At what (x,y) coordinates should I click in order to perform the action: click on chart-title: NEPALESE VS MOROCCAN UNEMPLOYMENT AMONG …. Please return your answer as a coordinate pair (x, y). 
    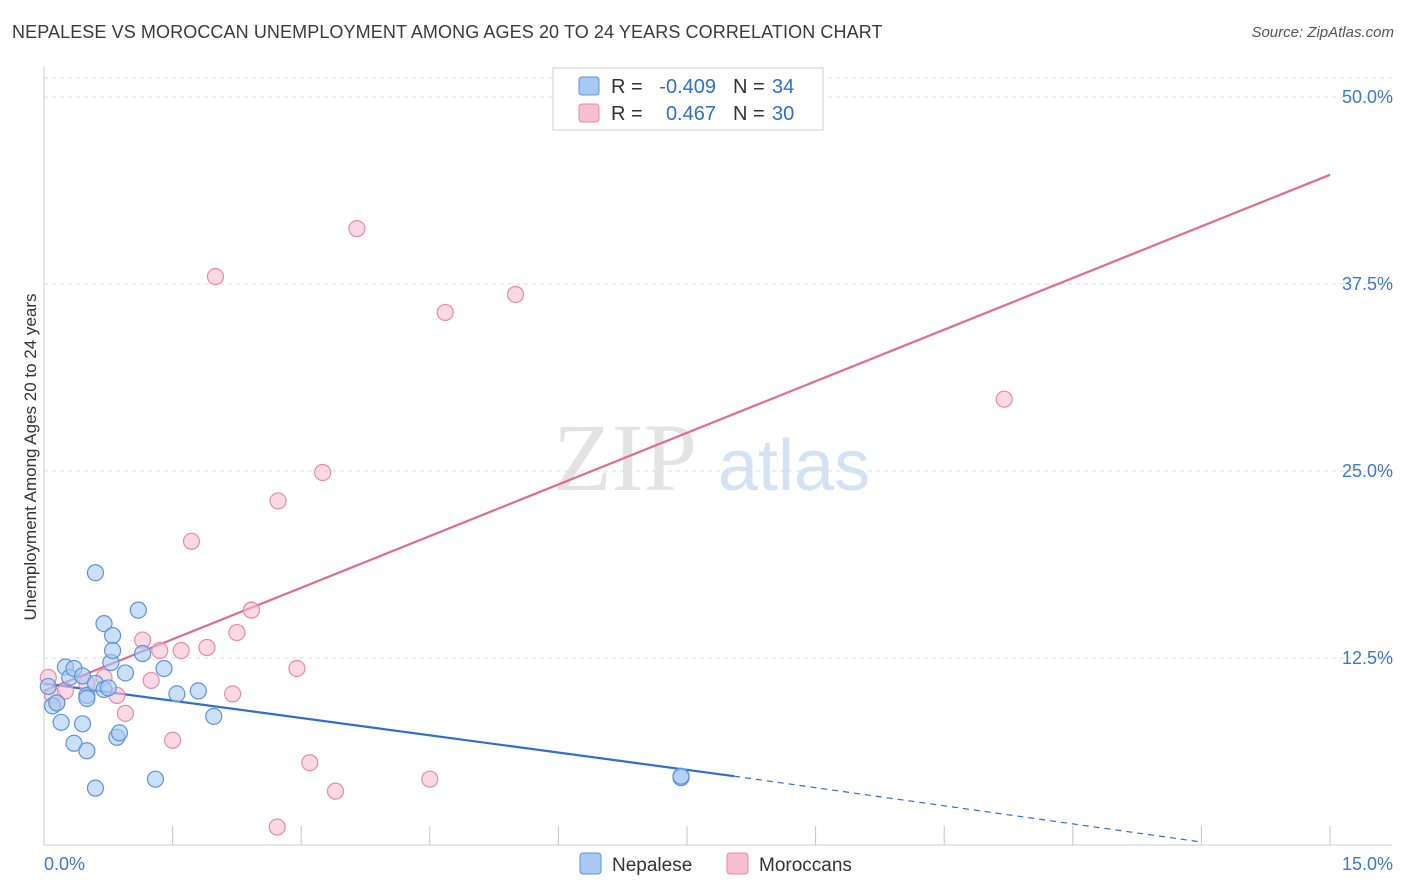
    Looking at the image, I should click on (447, 32).